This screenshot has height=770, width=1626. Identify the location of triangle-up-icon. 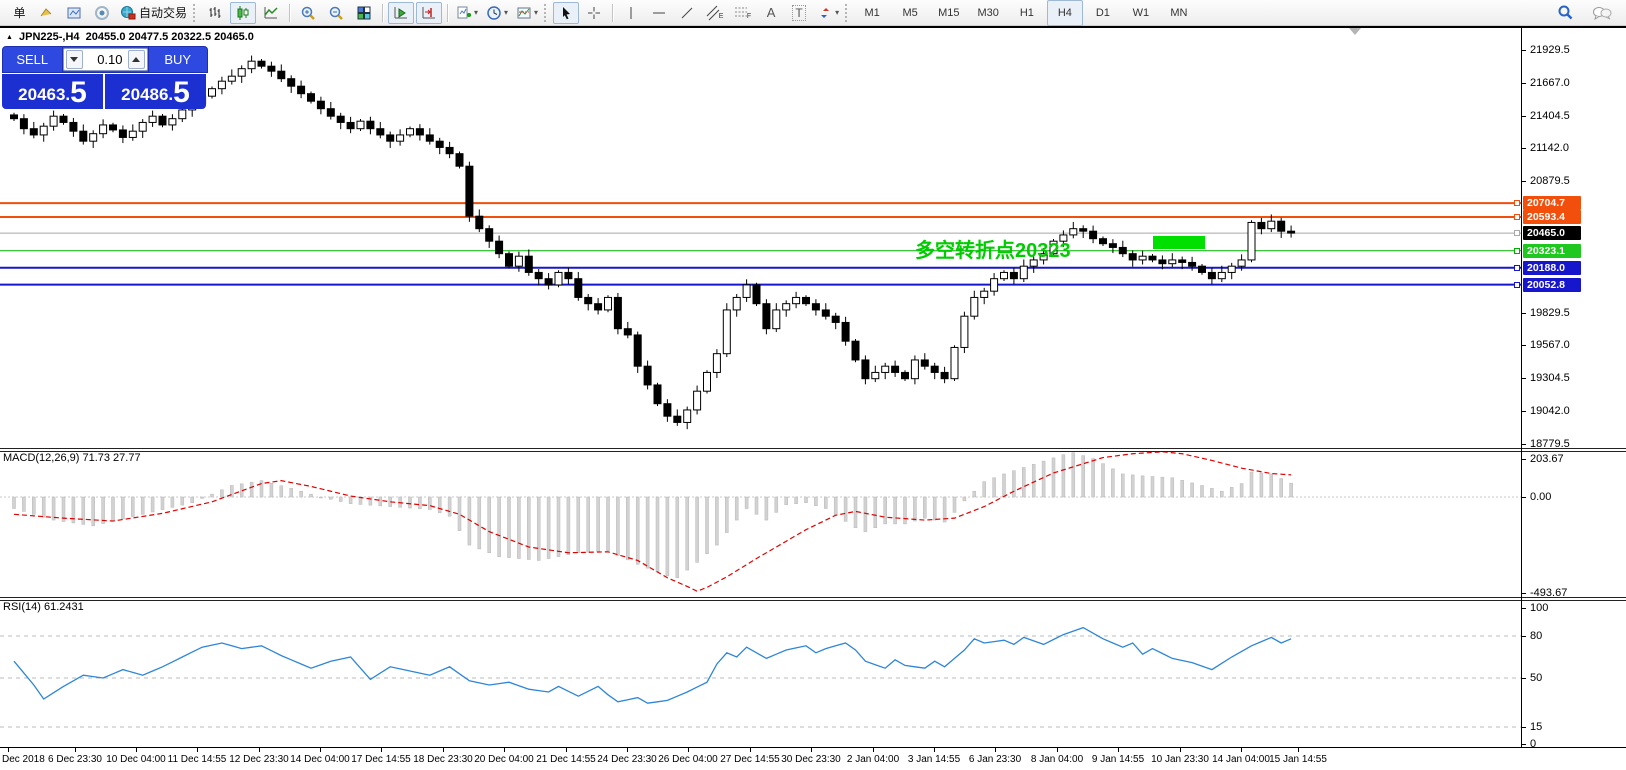
(136, 59).